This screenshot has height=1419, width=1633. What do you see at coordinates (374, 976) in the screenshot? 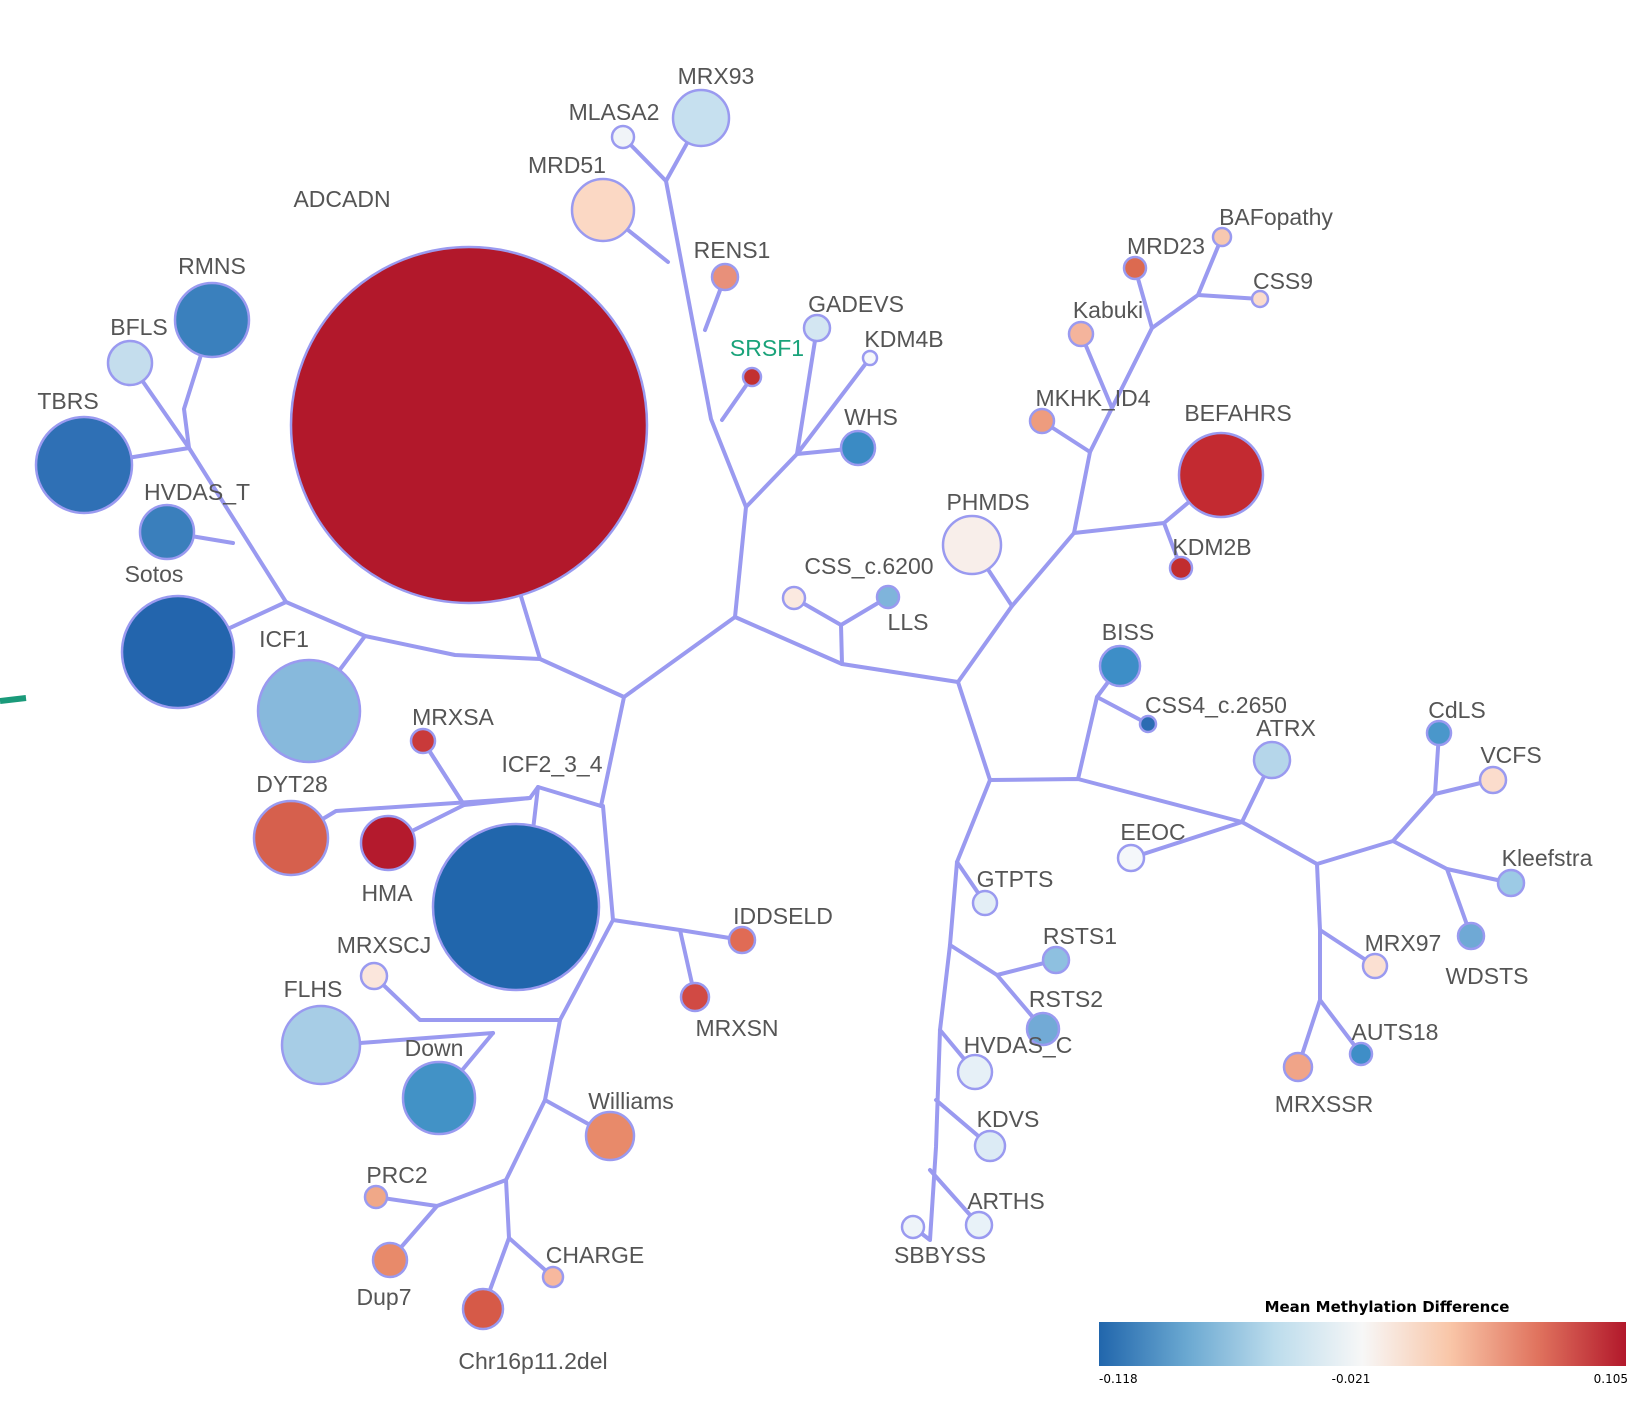
I see `node-mrxscj` at bounding box center [374, 976].